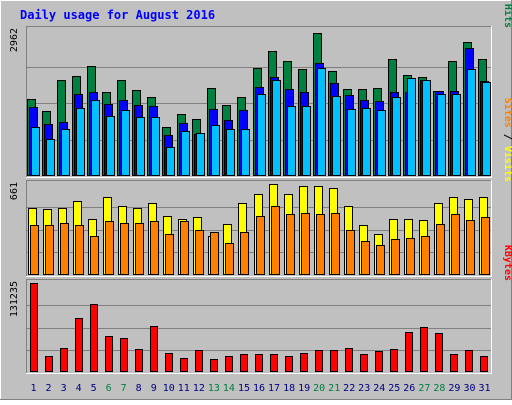  Describe the element at coordinates (274, 388) in the screenshot. I see `x-tick-label: 17` at that location.